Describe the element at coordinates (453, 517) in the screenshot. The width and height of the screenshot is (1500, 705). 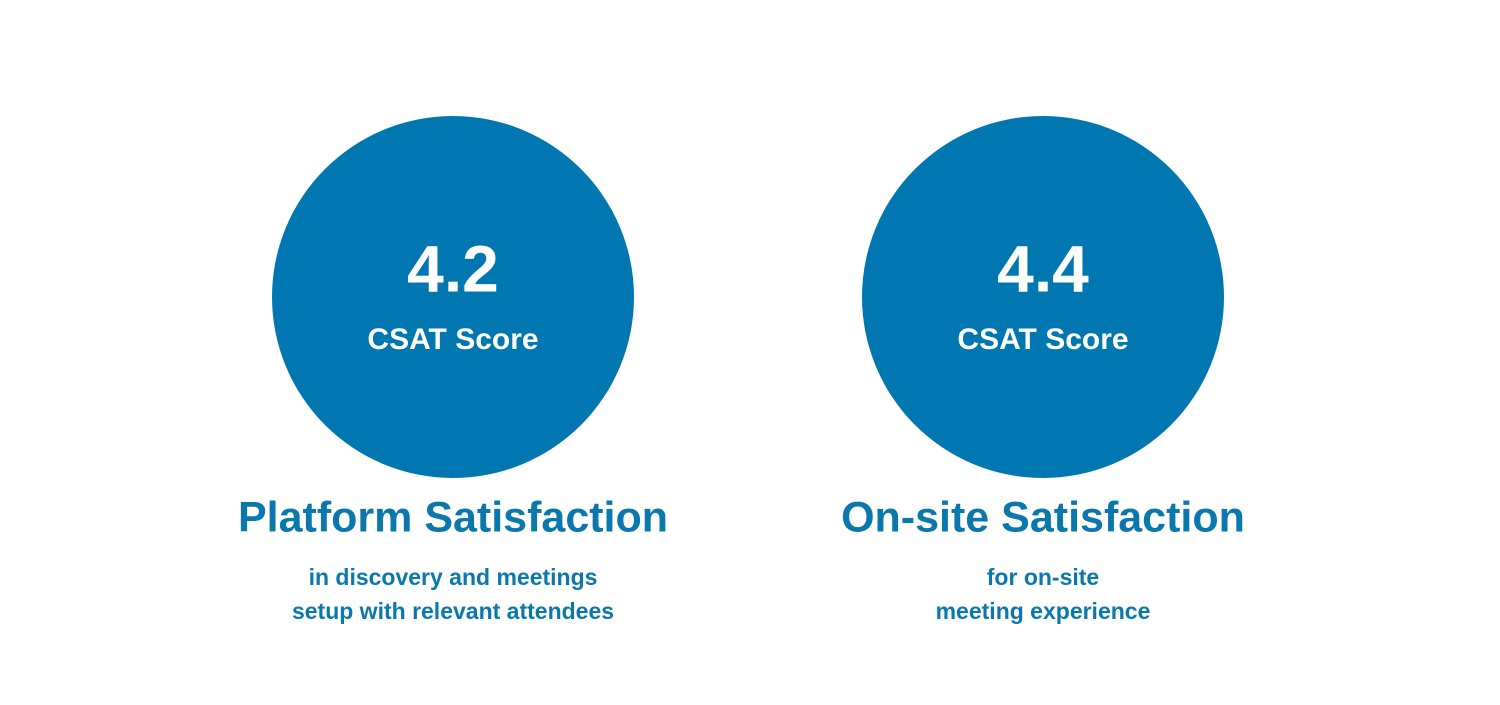
I see `card-title: Platform Satisfaction` at that location.